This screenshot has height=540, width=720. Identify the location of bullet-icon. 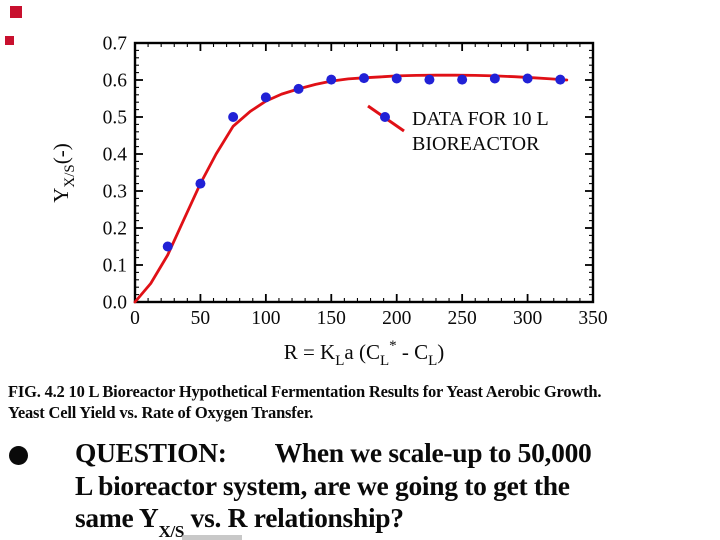
(18, 455).